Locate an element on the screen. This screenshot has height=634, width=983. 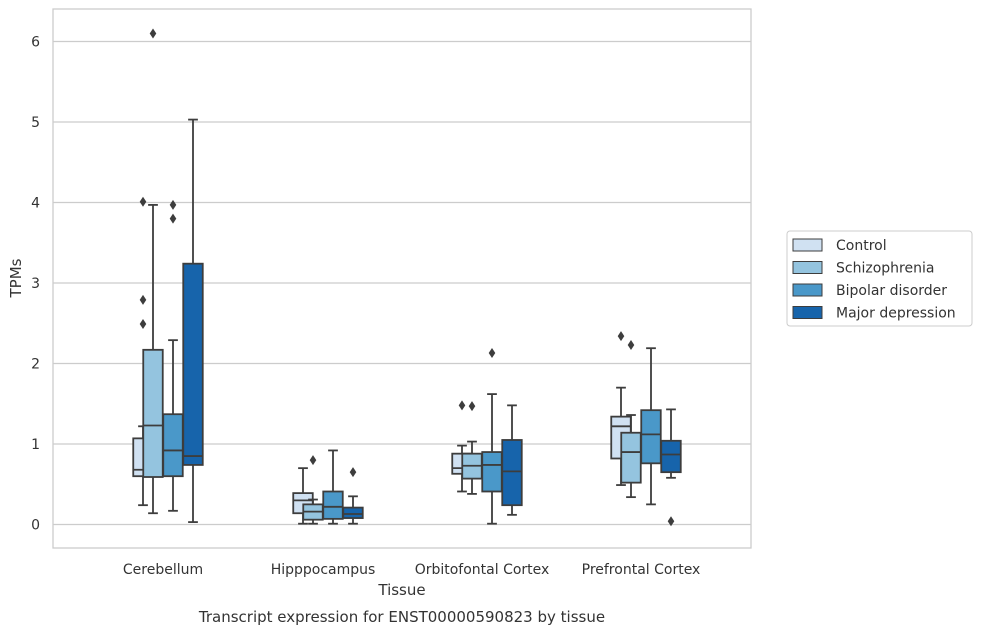
legend-label: Bipolar disorder is located at coordinates (891, 291).